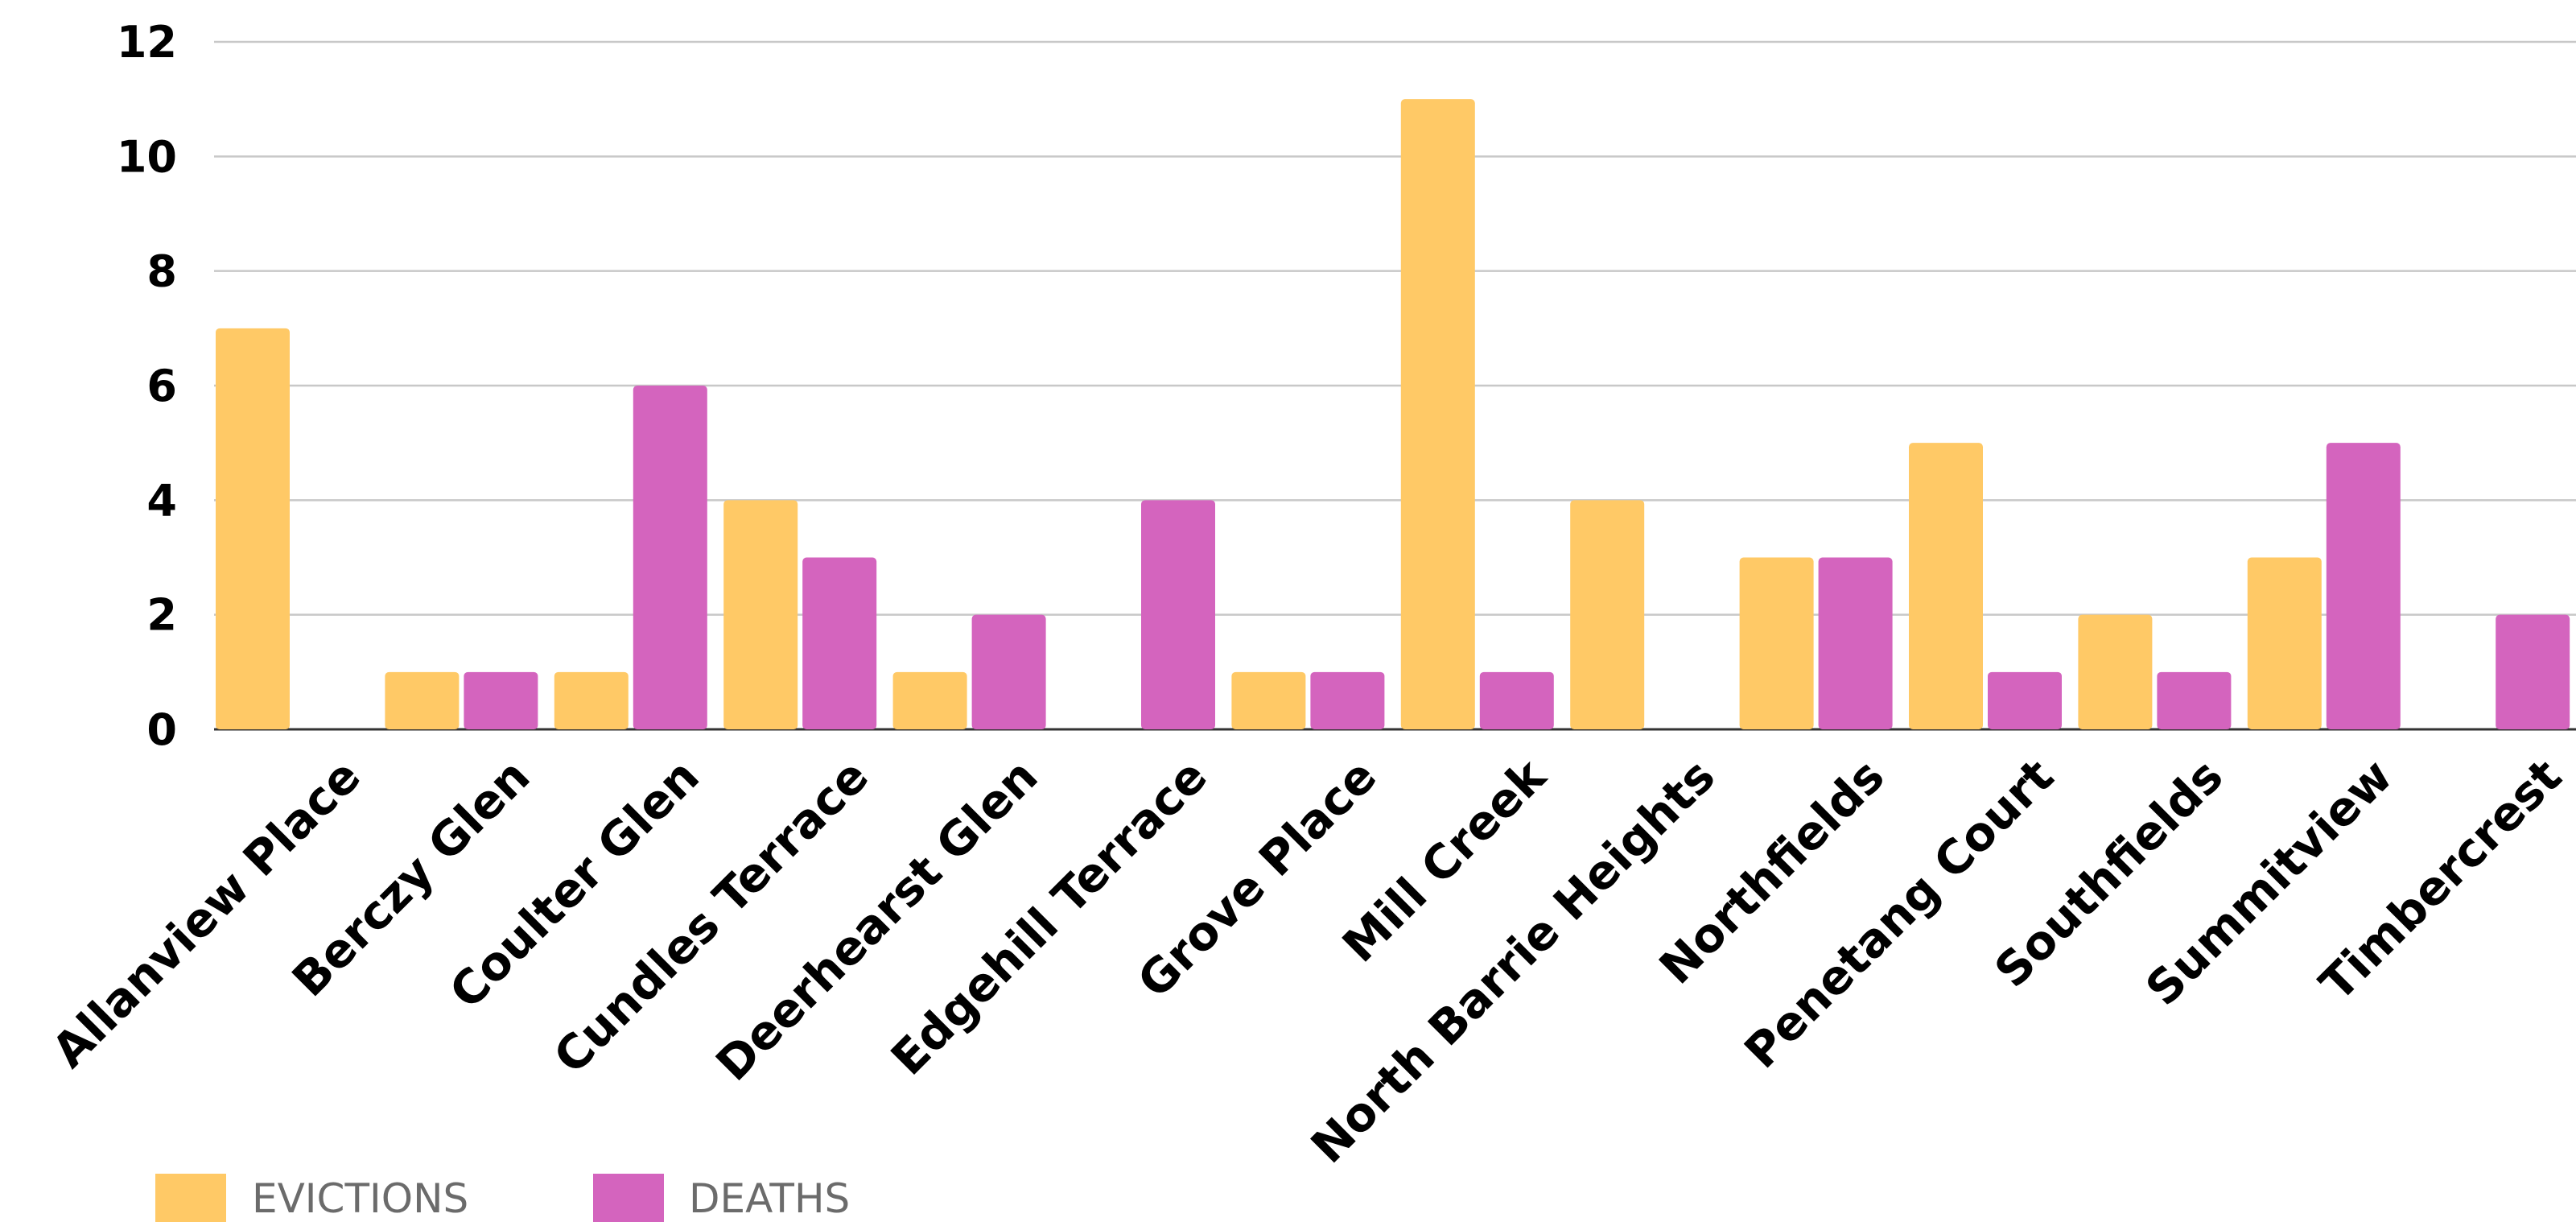 The image size is (2576, 1222). What do you see at coordinates (161, 386) in the screenshot?
I see `y-tick-label: 6` at bounding box center [161, 386].